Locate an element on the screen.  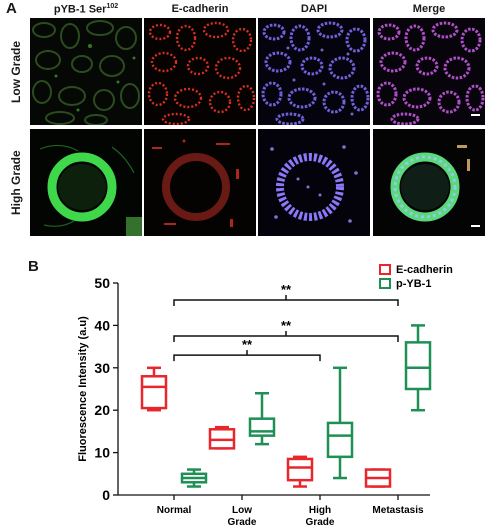
micrograph-low-ecadherin is located at coordinates (200, 71).